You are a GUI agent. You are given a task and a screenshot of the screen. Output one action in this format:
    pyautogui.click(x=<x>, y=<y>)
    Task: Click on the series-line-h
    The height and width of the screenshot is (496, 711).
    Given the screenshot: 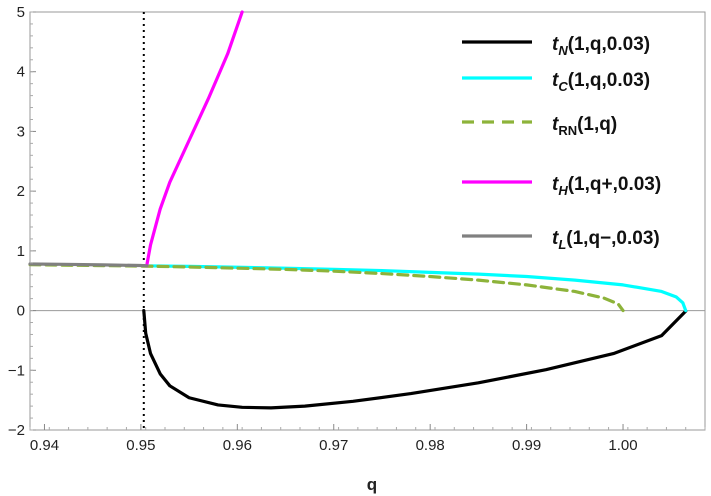 What is the action you would take?
    pyautogui.click(x=194, y=139)
    